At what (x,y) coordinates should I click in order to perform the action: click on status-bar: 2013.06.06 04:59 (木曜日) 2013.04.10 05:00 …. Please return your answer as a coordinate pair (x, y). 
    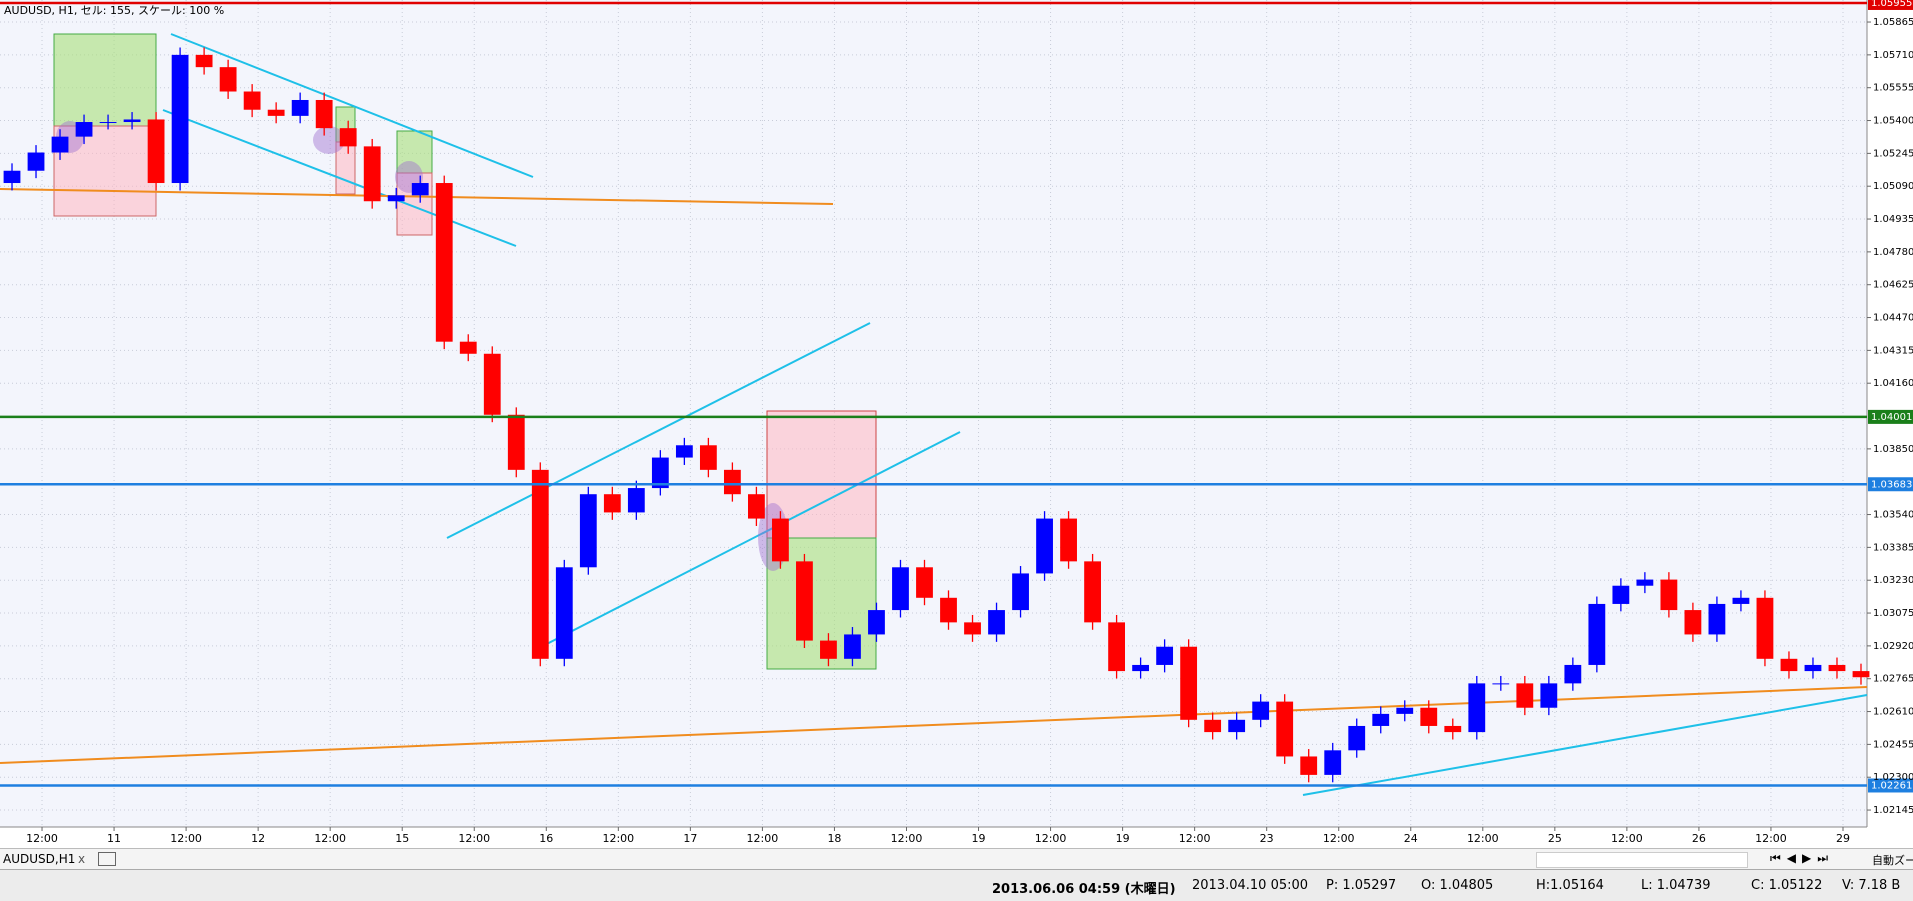
    Looking at the image, I should click on (956, 885).